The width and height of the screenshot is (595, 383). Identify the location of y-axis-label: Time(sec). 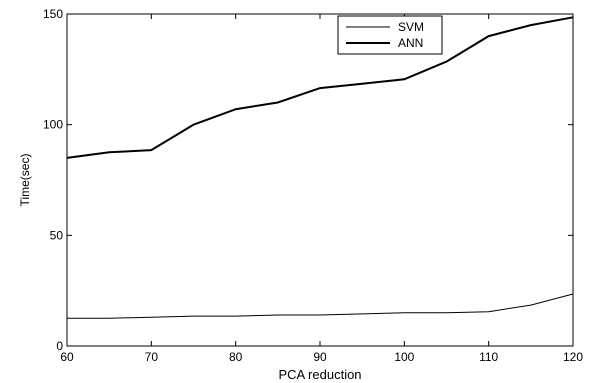
(25, 180).